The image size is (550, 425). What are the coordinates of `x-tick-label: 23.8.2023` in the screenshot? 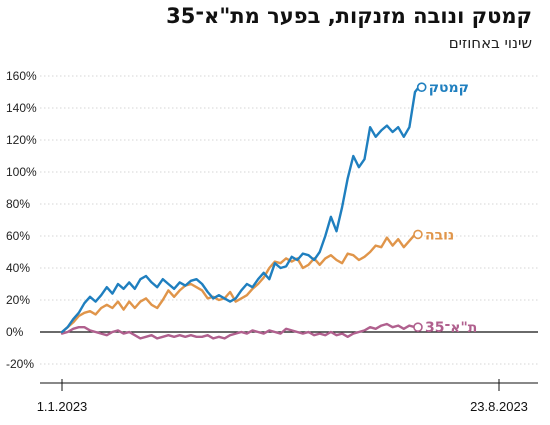 It's located at (499, 406).